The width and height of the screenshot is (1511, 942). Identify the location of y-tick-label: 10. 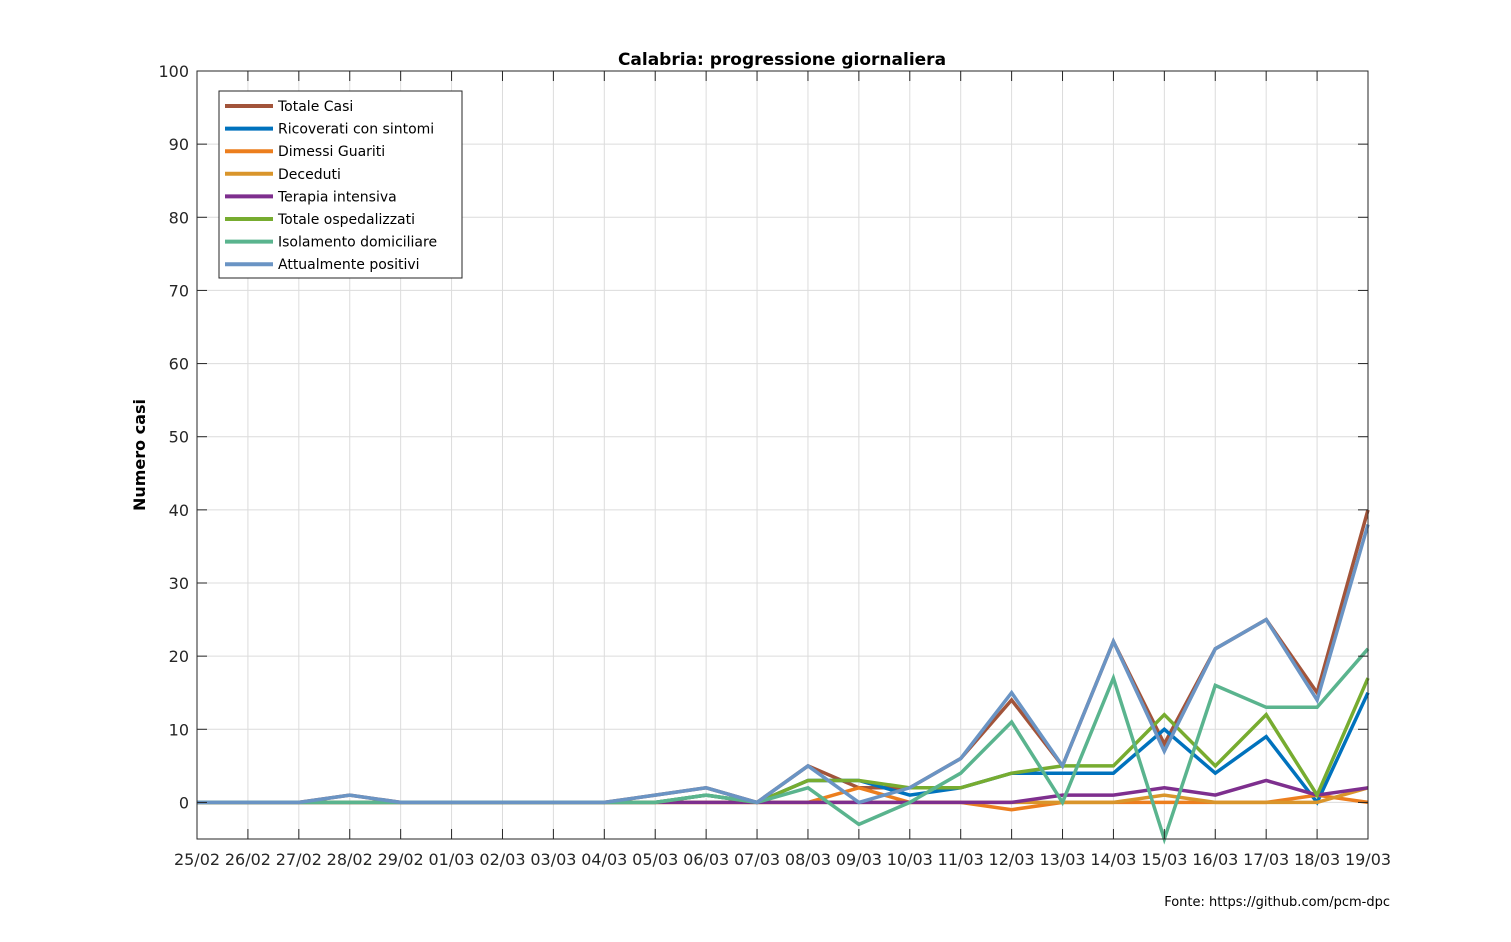
(179, 729).